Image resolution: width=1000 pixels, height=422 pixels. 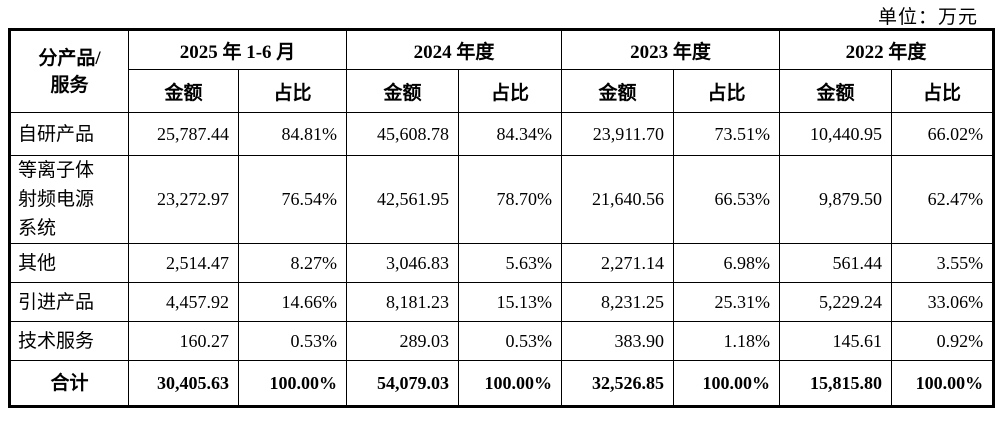 I want to click on amount-cell: 23,911.70, so click(x=618, y=134).